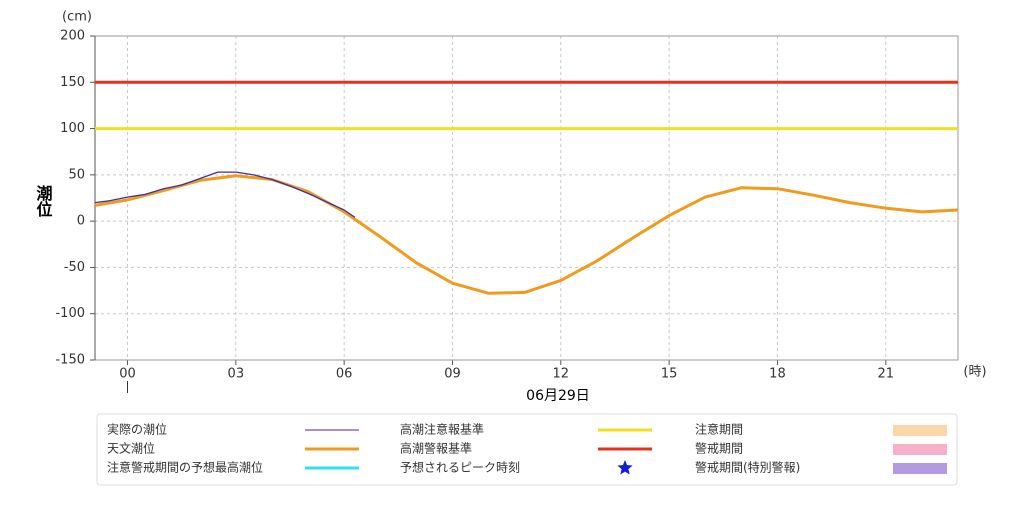  I want to click on legend-label: 注意警戒期間の予想最高潮位, so click(185, 467).